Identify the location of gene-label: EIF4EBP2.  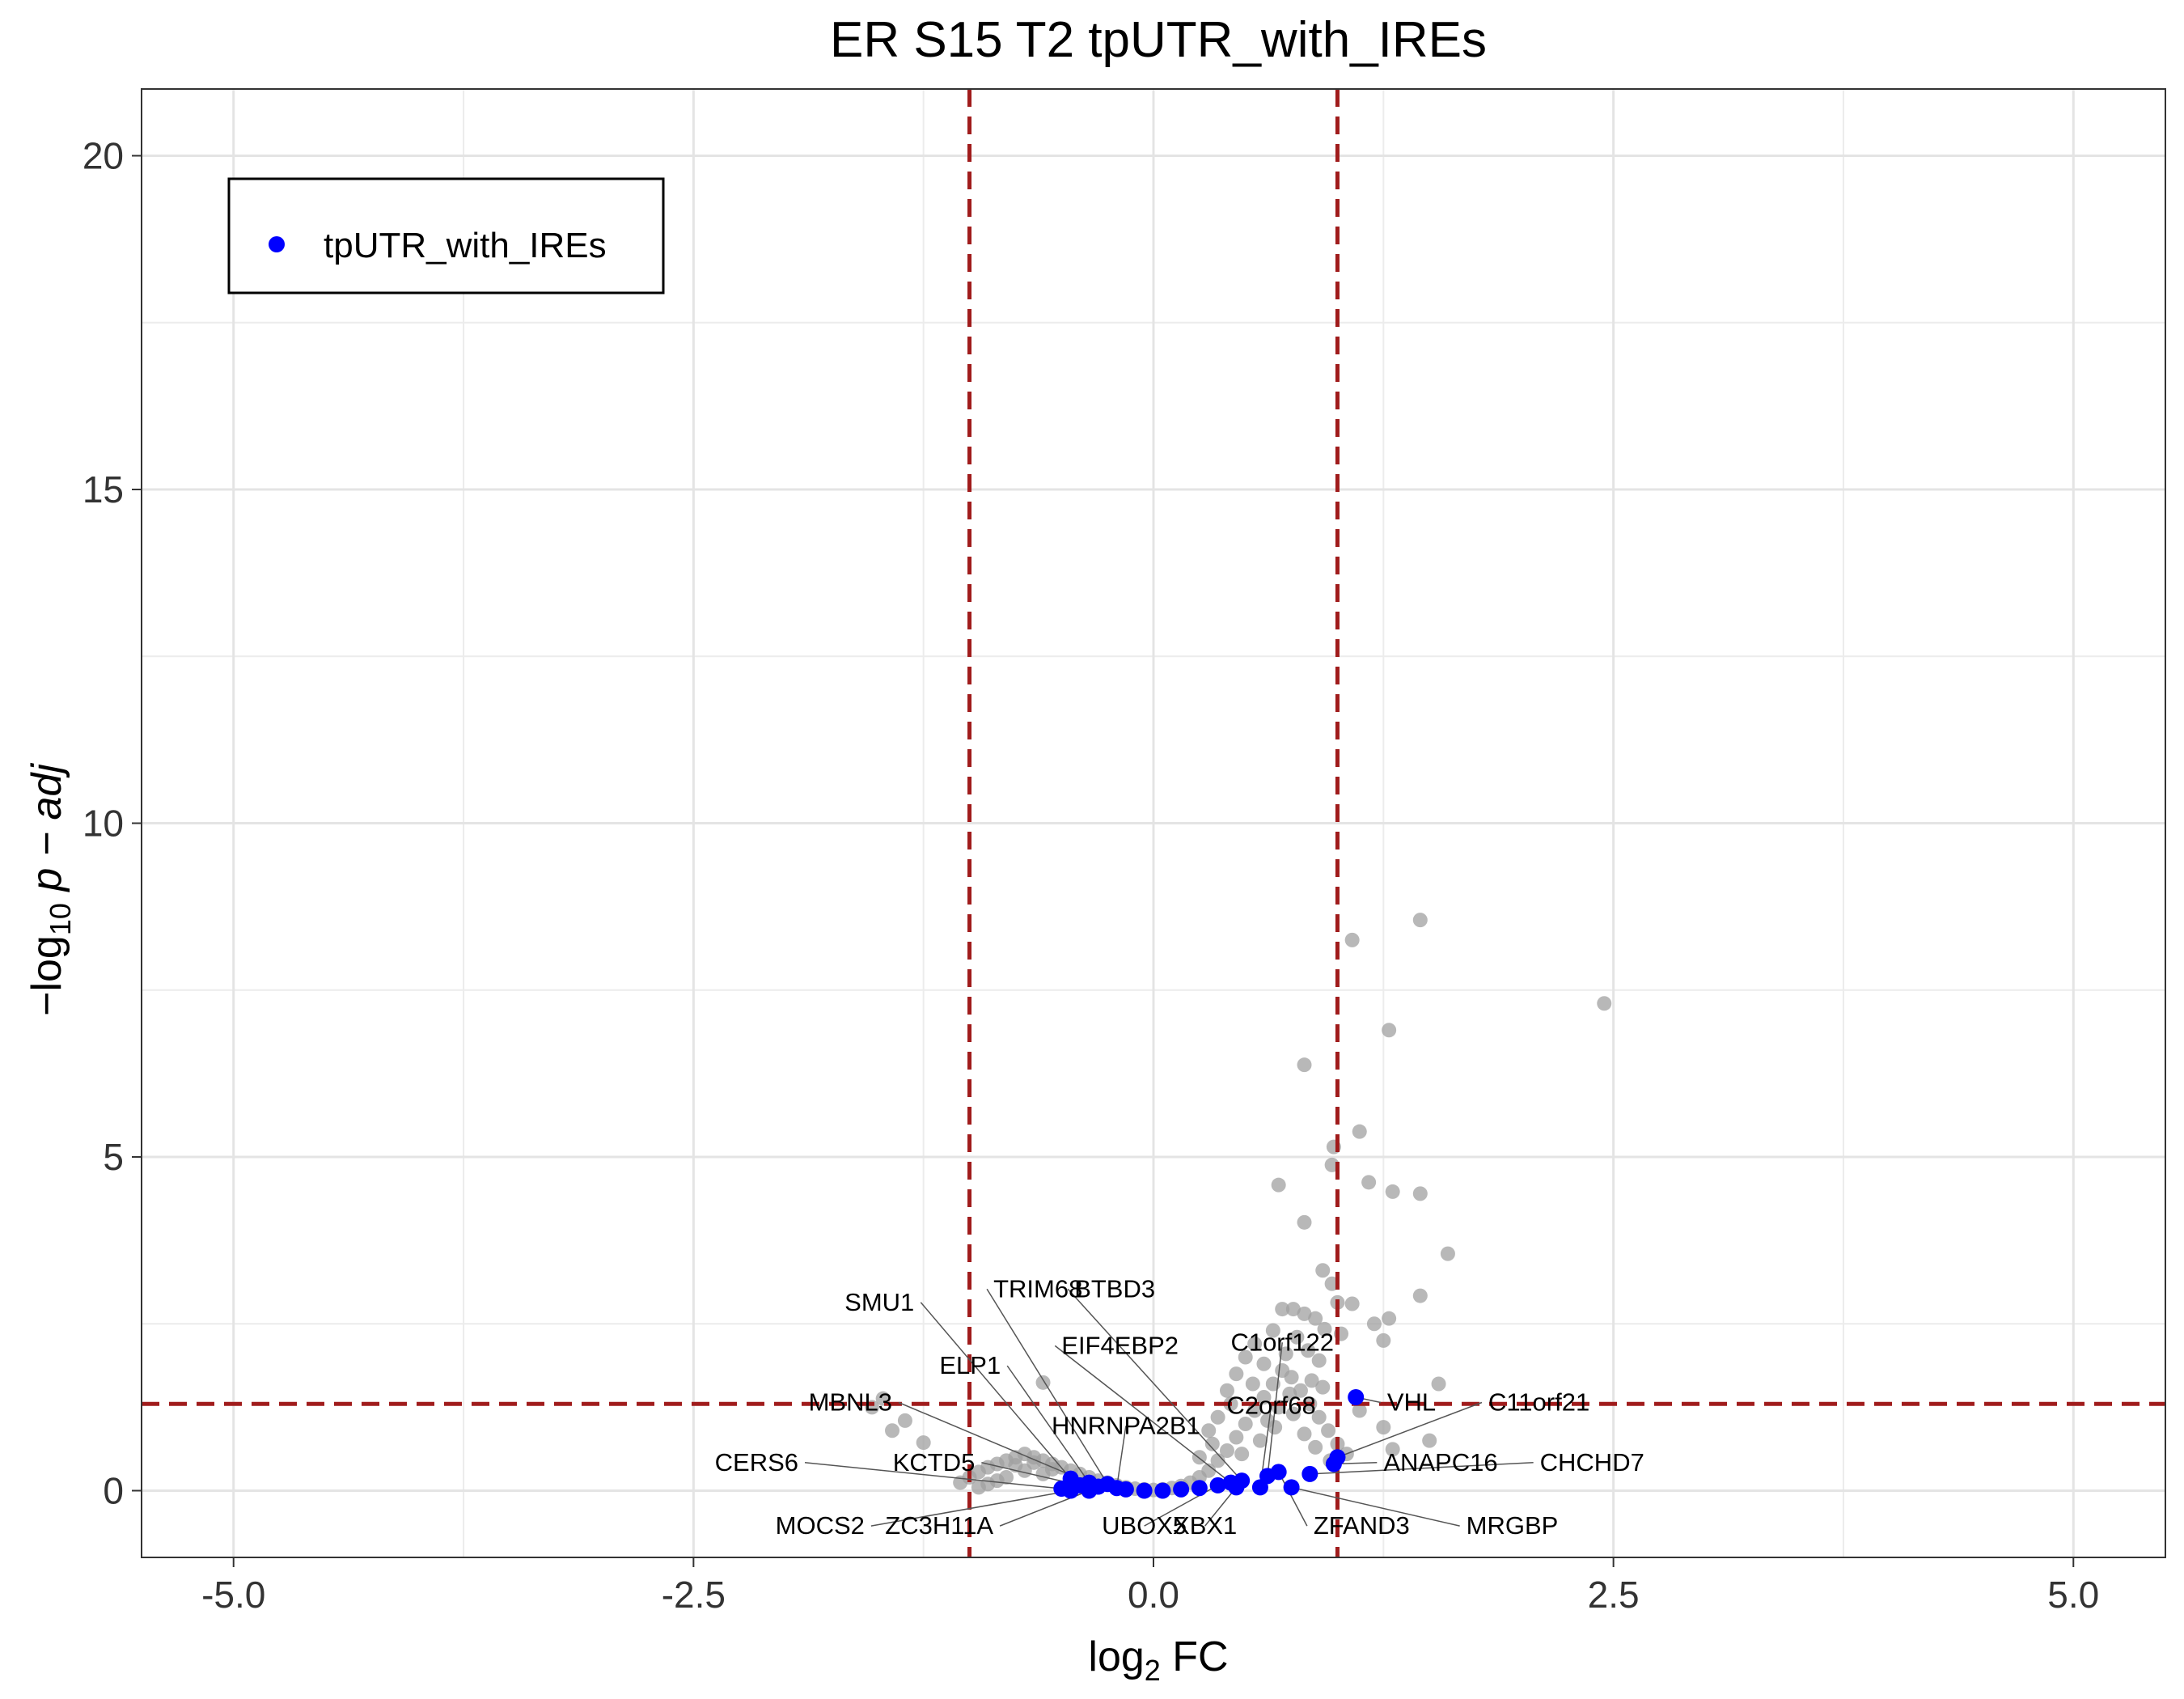
(1120, 1345).